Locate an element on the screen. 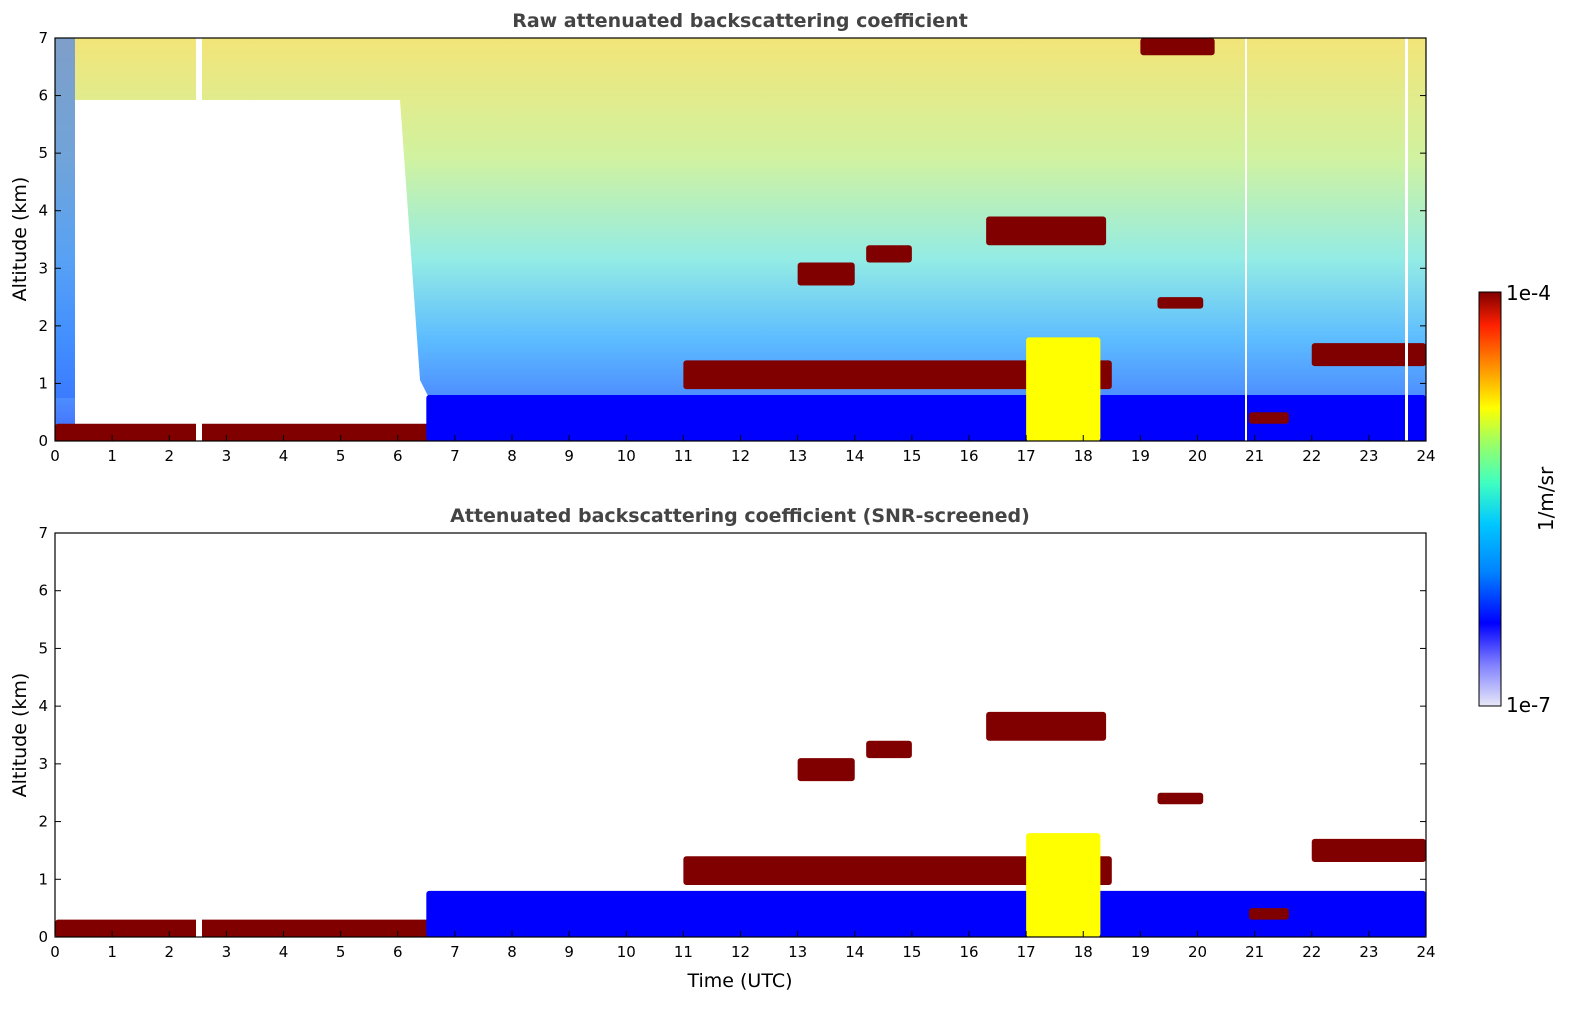  colorbar-max-label: 1e-4 is located at coordinates (1528, 293).